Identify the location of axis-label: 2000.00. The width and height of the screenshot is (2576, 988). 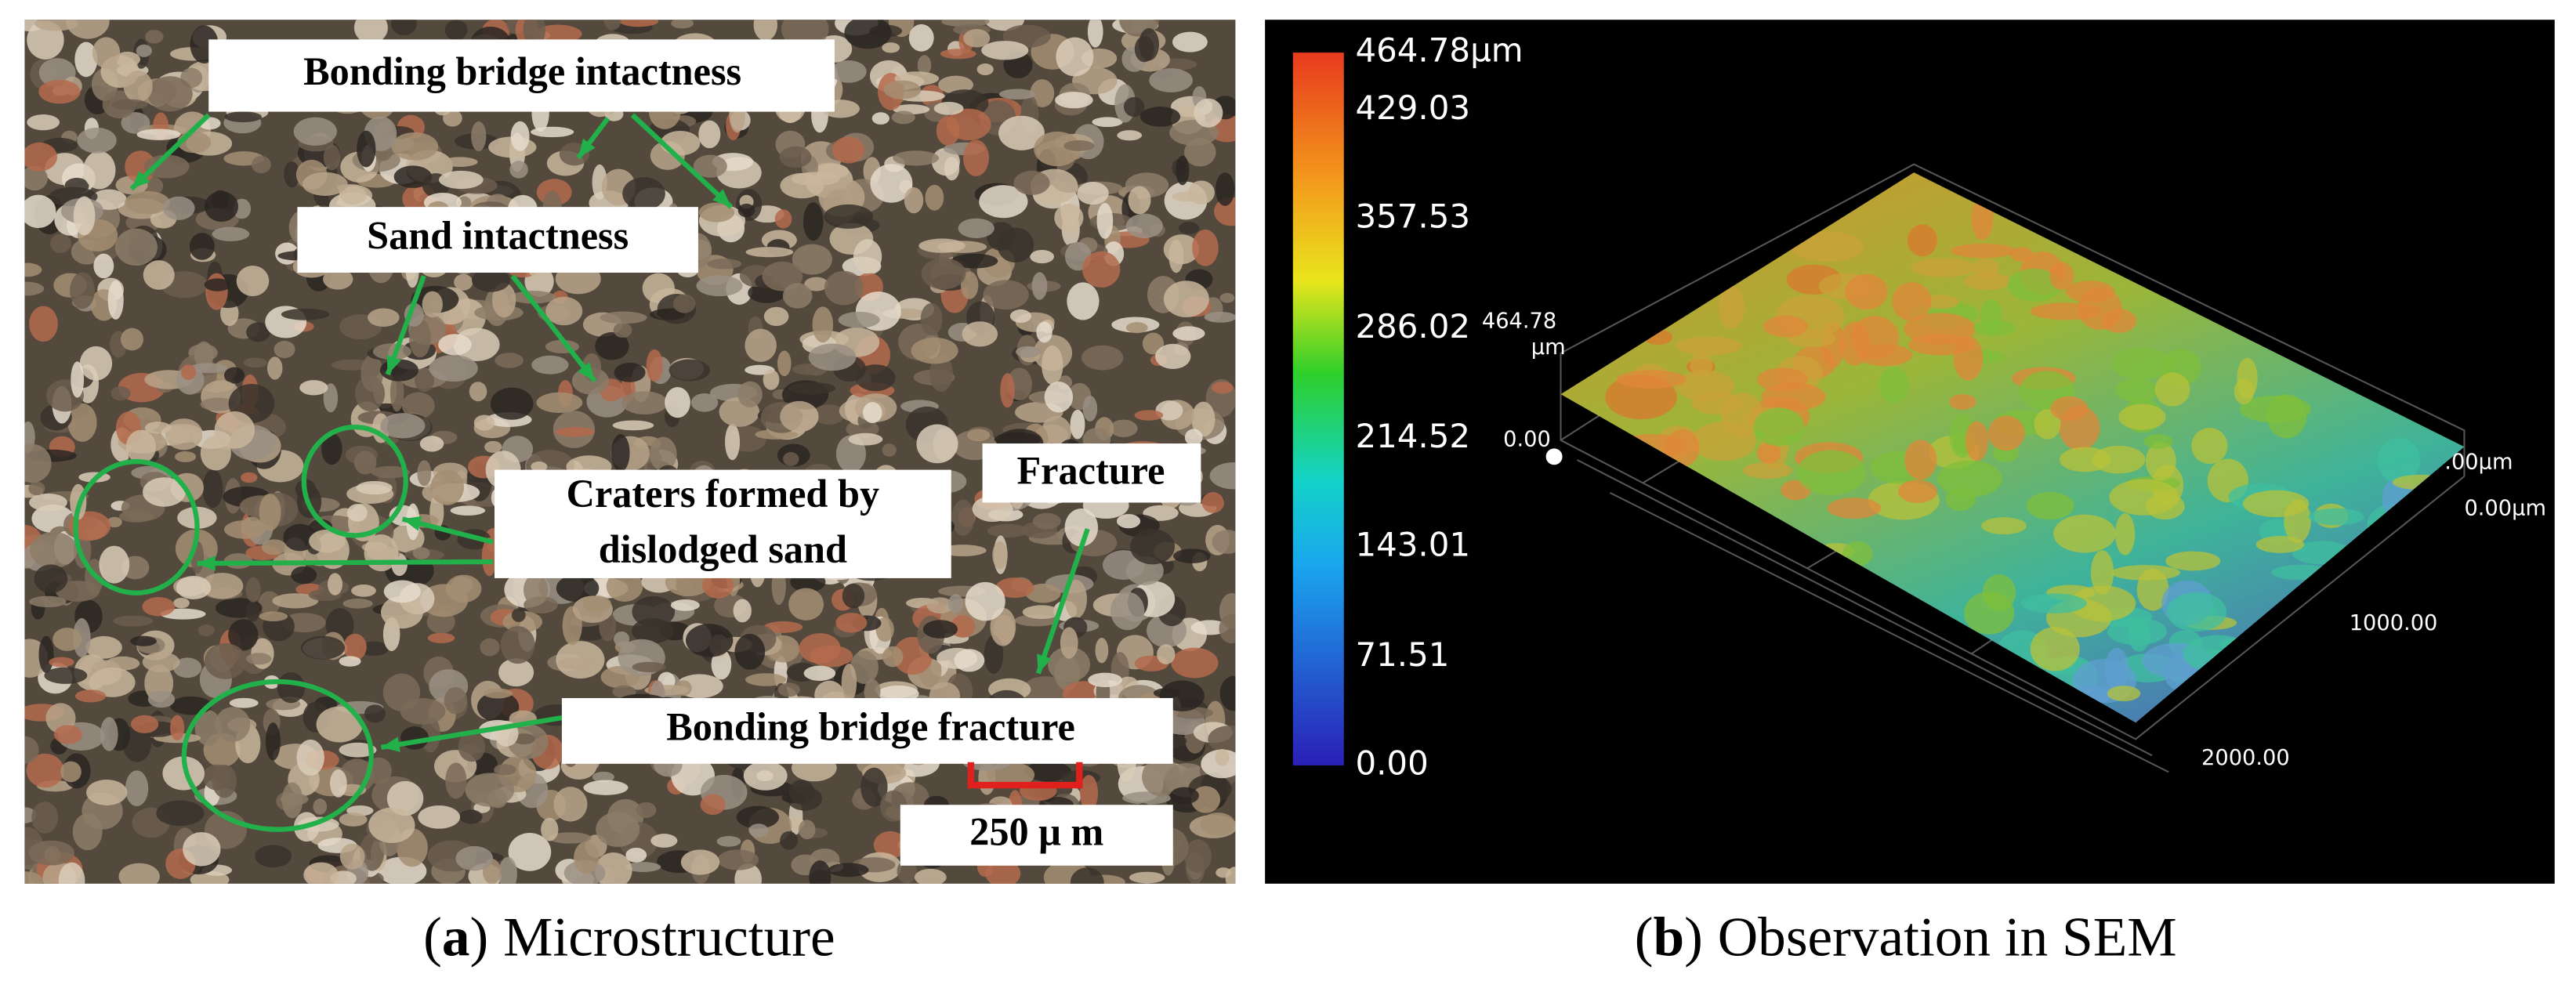
(2245, 758).